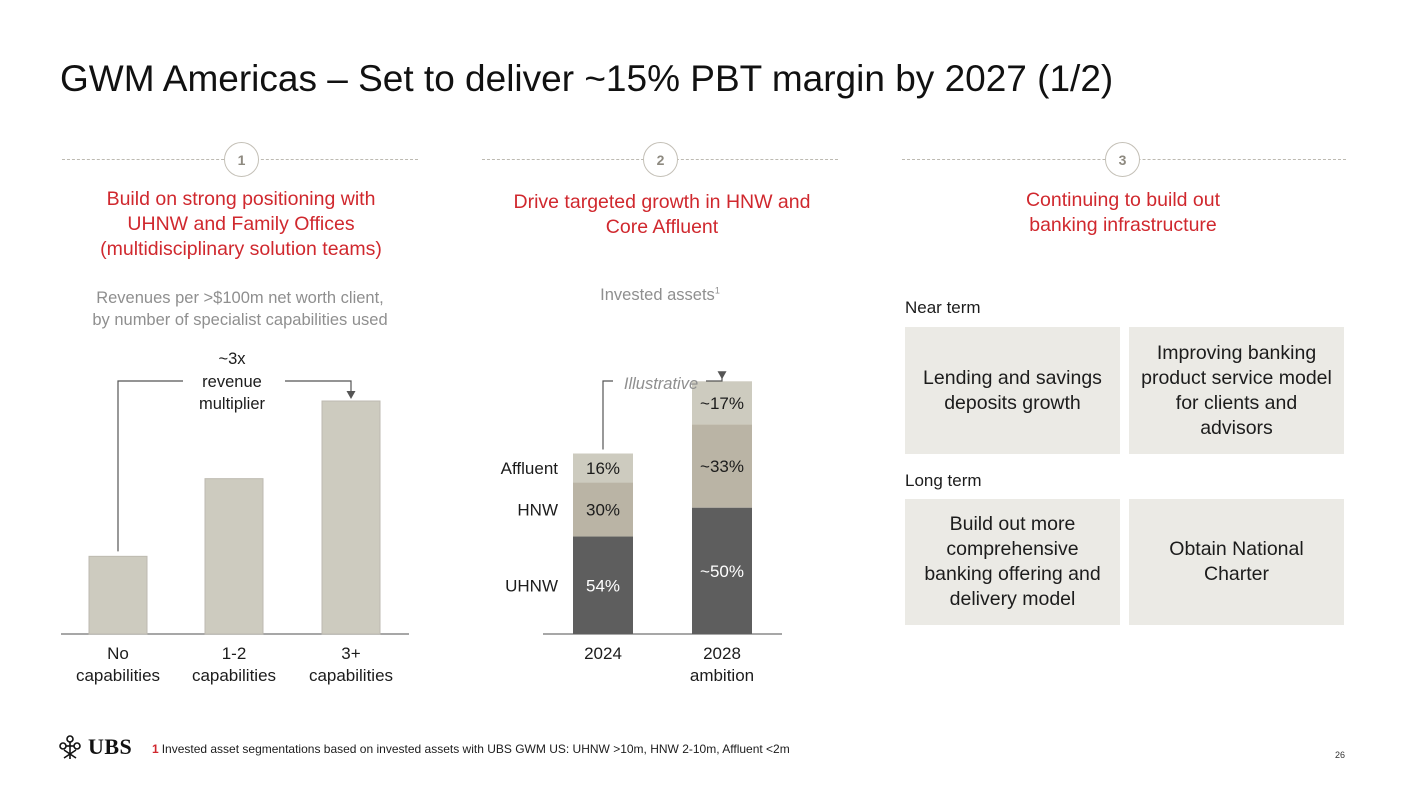 This screenshot has width=1407, height=792. What do you see at coordinates (70, 747) in the screenshot?
I see `keys-icon` at bounding box center [70, 747].